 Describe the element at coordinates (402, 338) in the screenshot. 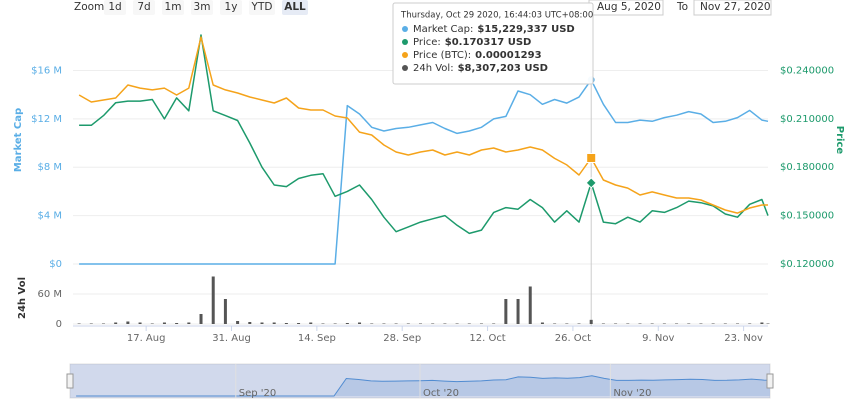

I see `x-tick-label: 28. Sep` at that location.